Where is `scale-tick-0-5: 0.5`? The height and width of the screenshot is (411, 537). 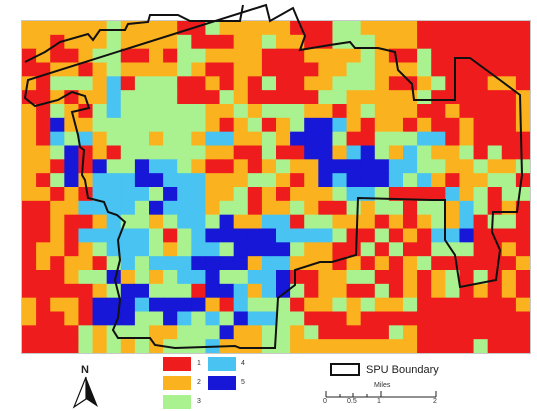
scale-tick-0-5: 0.5 is located at coordinates (352, 401).